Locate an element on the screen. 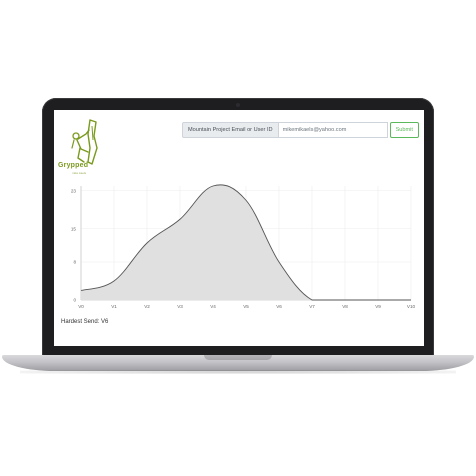 The width and height of the screenshot is (476, 476). climber-logo-icon is located at coordinates (84, 142).